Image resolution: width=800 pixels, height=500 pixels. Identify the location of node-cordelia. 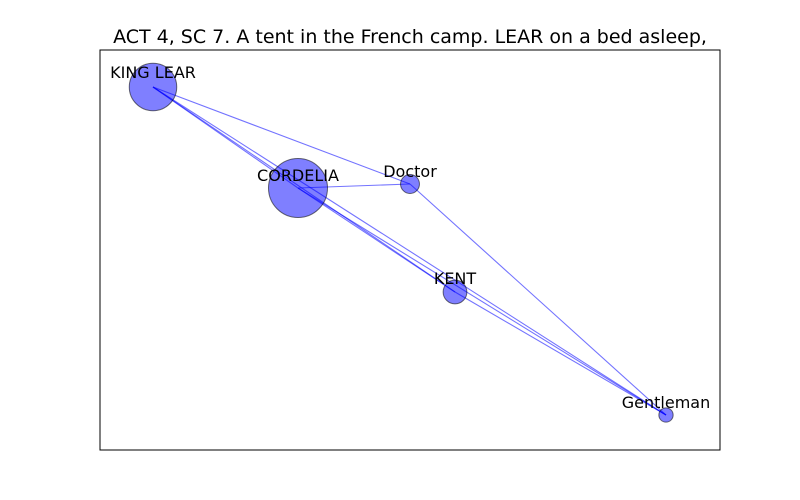
(298, 188).